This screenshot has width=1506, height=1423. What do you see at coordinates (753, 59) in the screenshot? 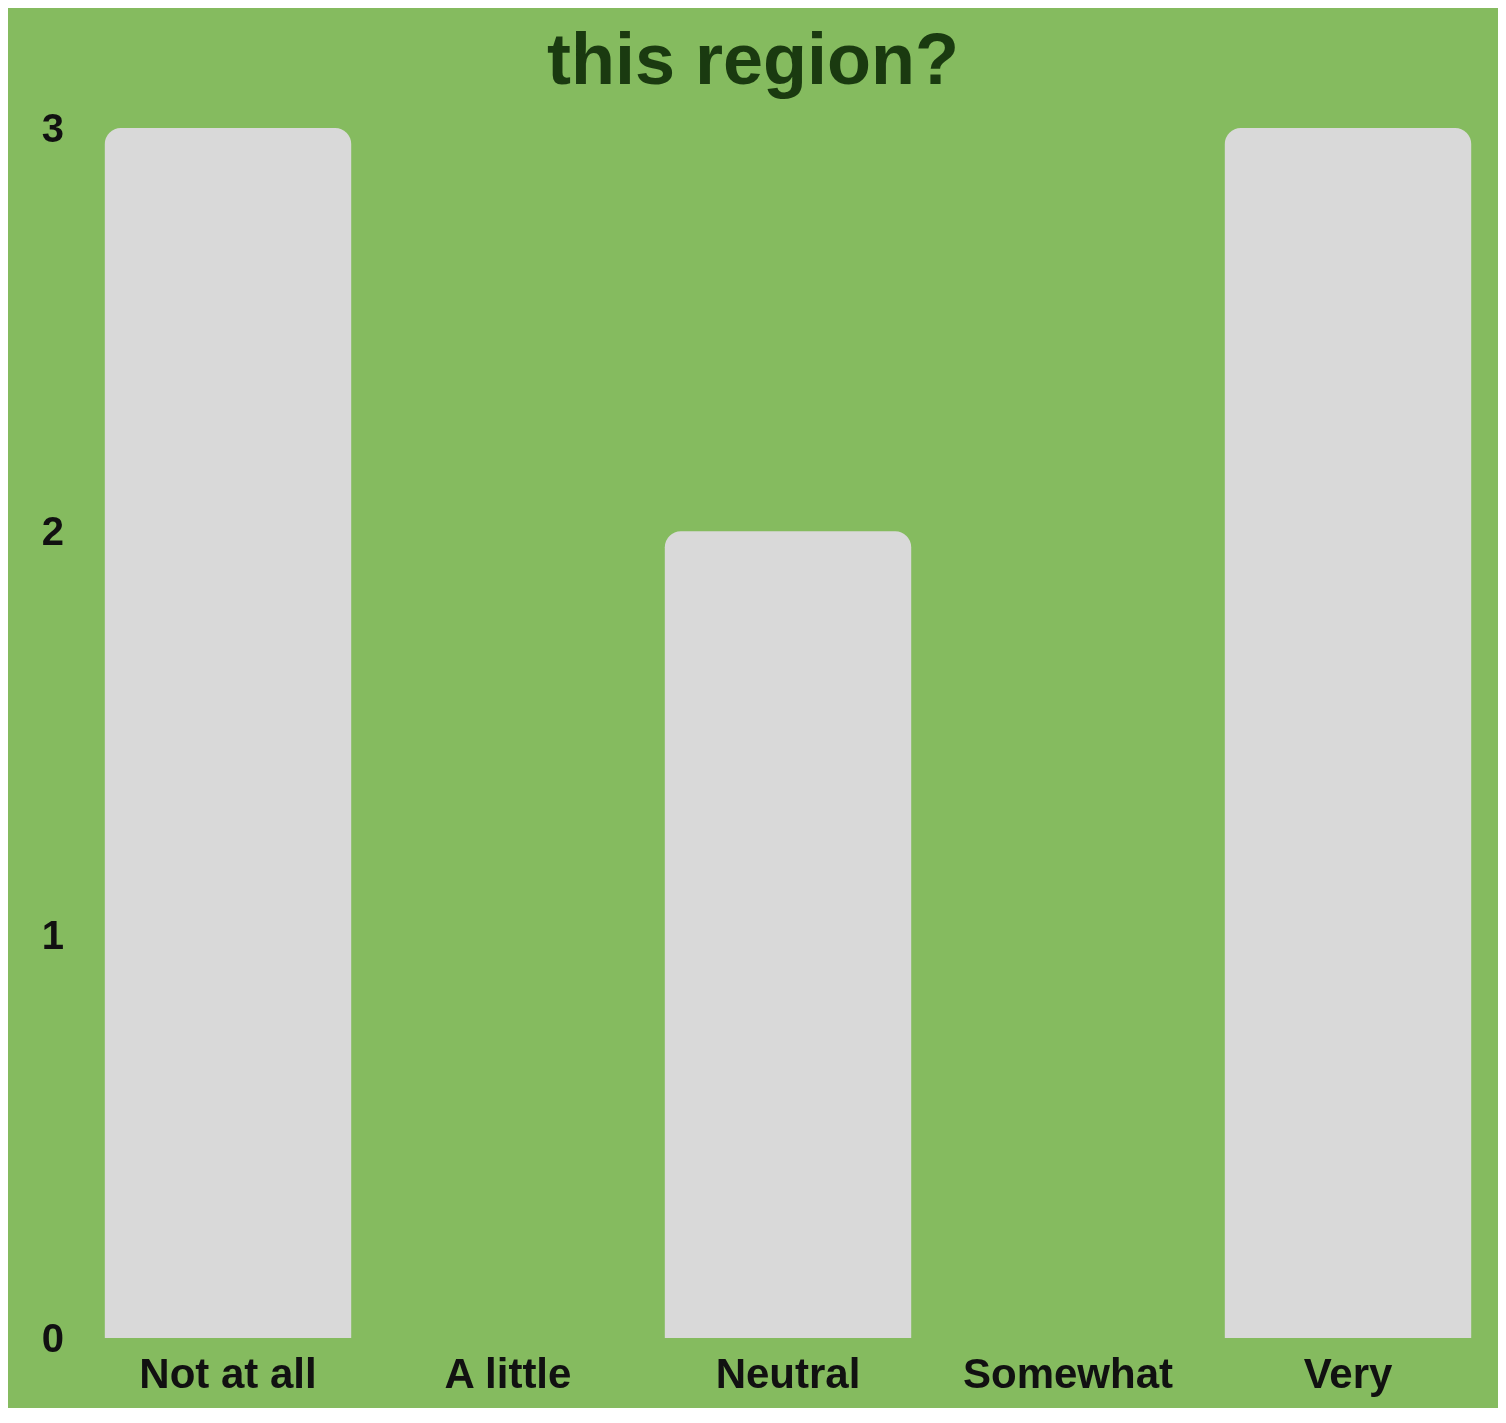
I see `chart-title: this region?` at bounding box center [753, 59].